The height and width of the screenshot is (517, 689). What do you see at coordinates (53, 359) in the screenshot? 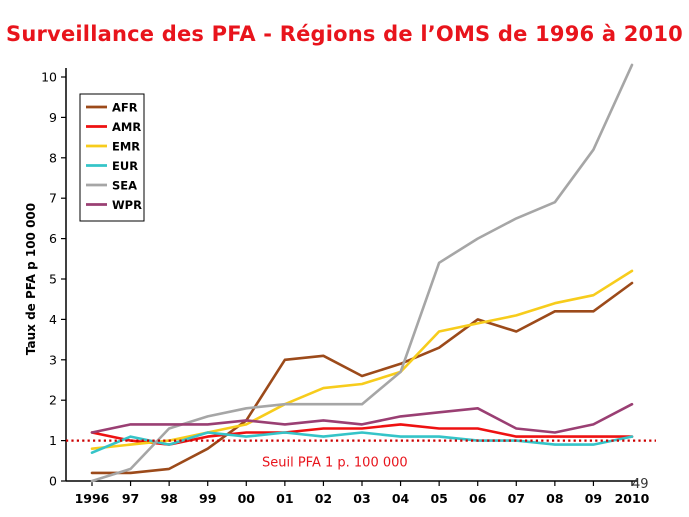
I see `y-tick-label: 3` at bounding box center [53, 359].